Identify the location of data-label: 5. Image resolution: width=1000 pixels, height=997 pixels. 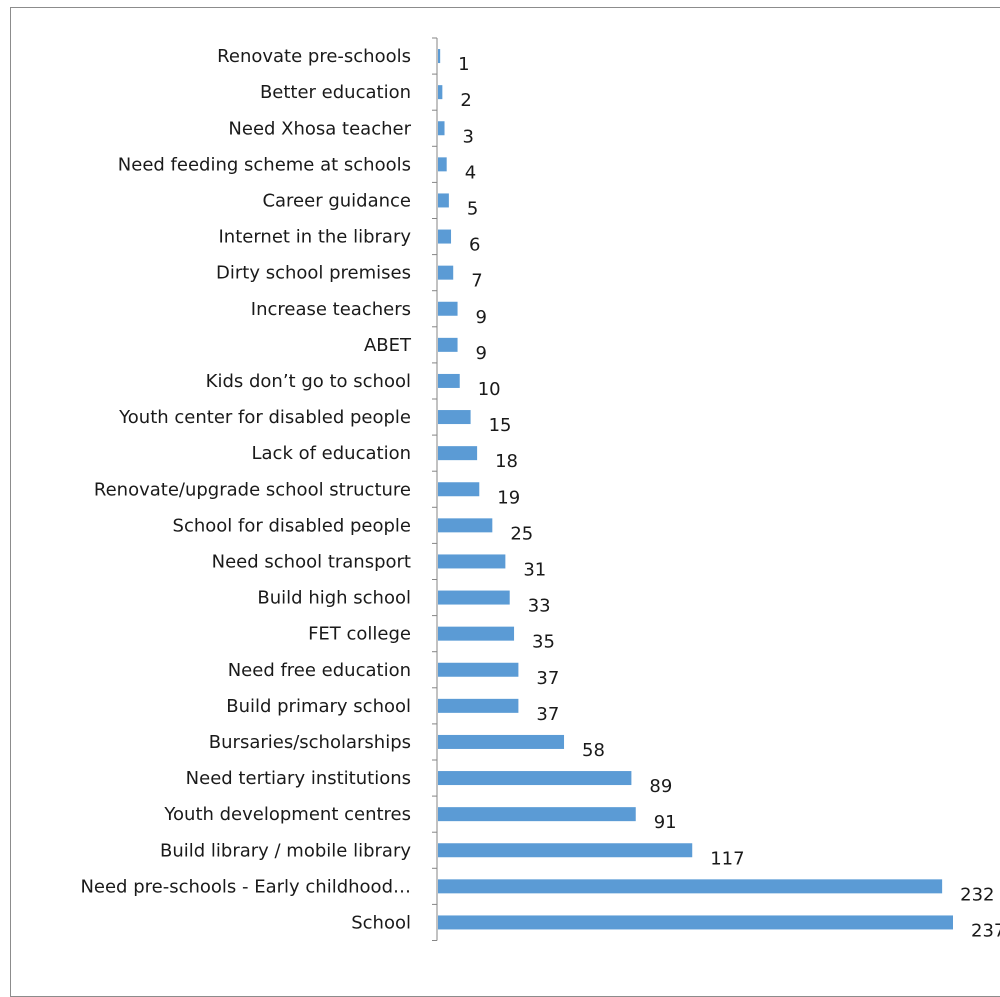
(472, 208).